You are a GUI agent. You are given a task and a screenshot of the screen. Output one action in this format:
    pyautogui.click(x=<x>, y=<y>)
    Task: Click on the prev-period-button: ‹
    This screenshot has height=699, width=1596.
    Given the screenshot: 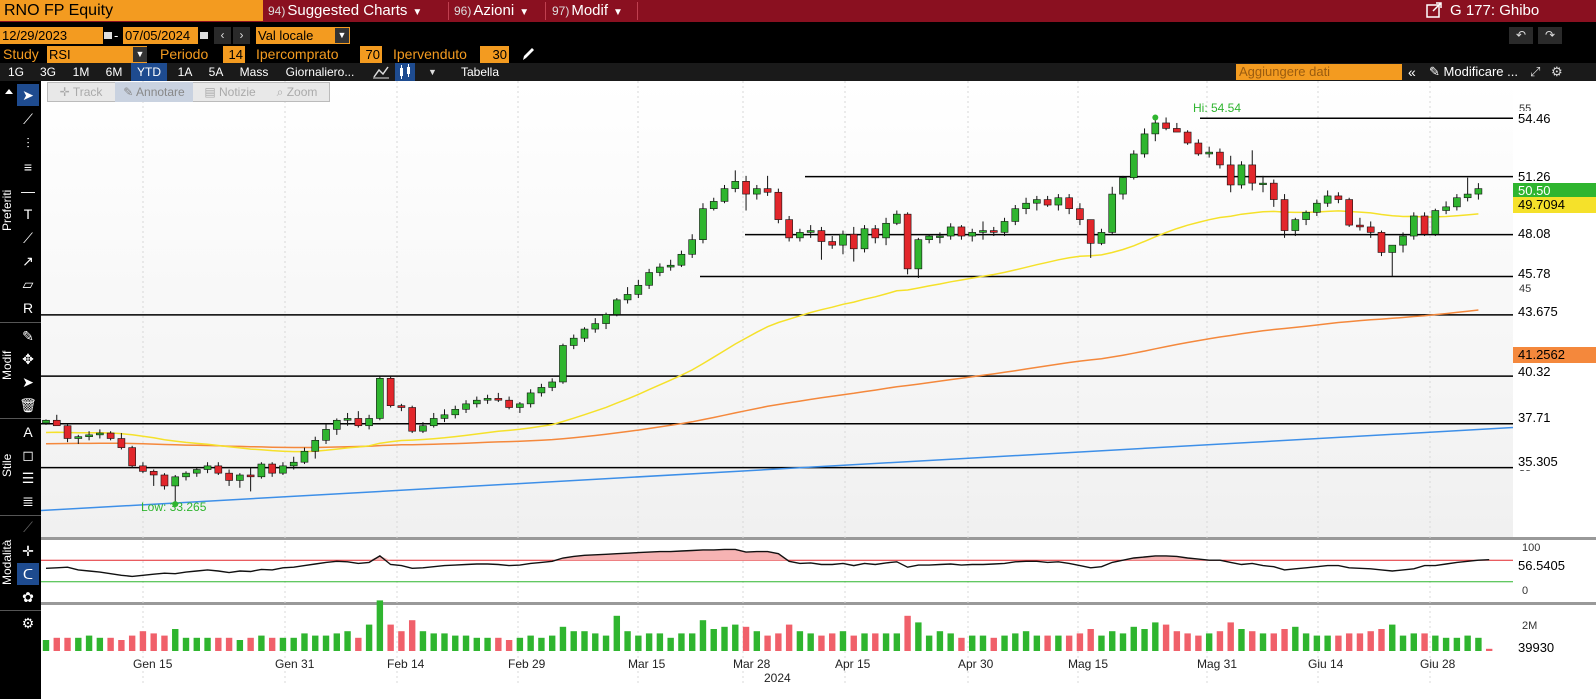 What is the action you would take?
    pyautogui.click(x=222, y=35)
    